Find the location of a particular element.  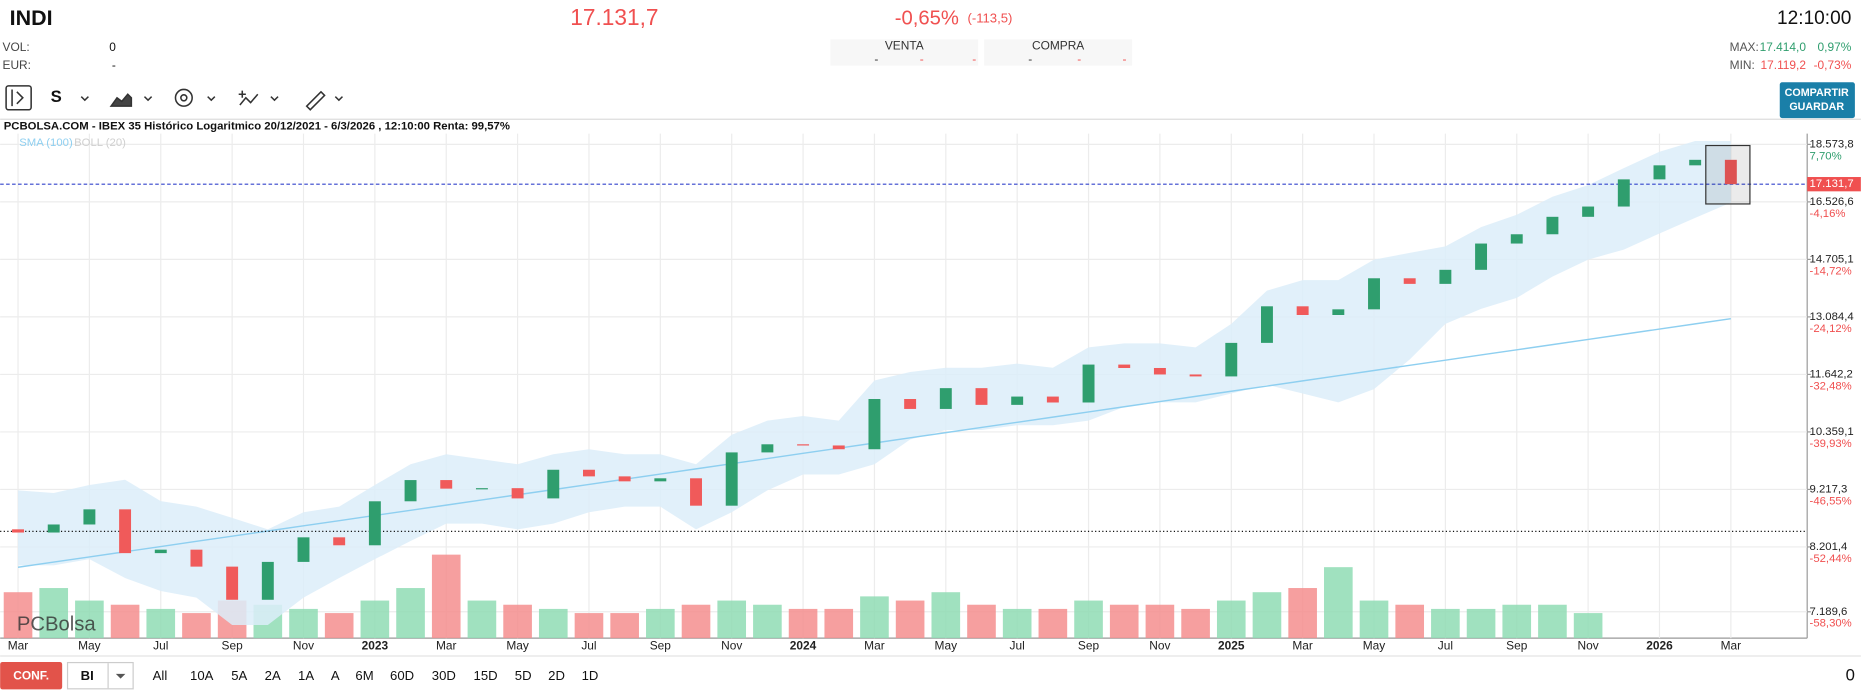

period-bar: All 10A 5A 2A 1A A 6M 60D 30D 15D 5D 2D 1D is located at coordinates (372, 676).